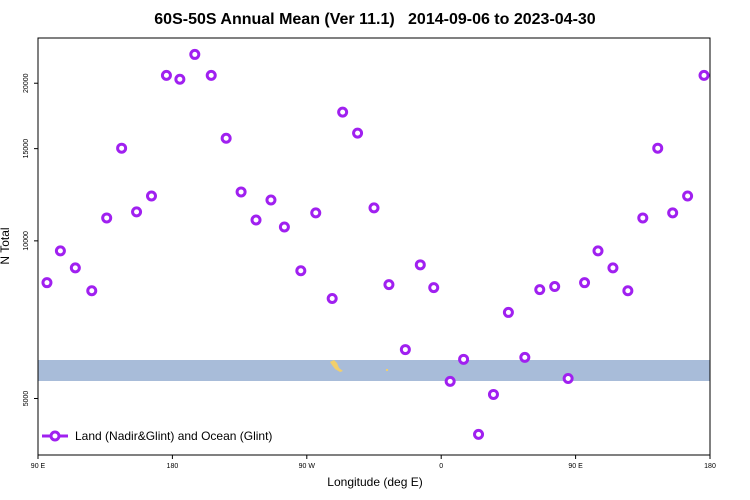 This screenshot has width=750, height=500. Describe the element at coordinates (307, 466) in the screenshot. I see `x-tick-label: 90 W` at that location.